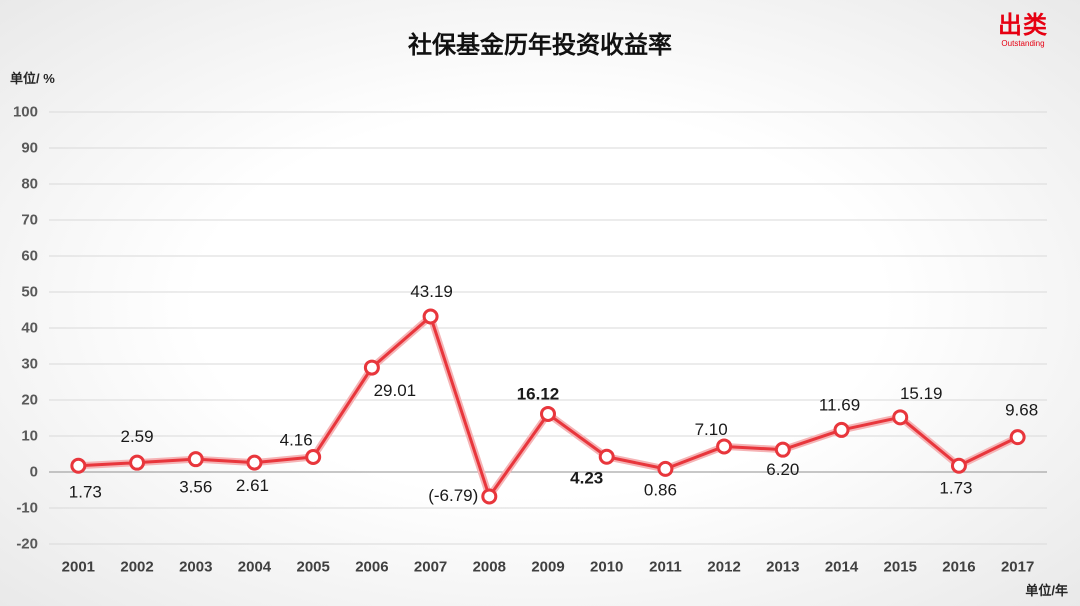 Image resolution: width=1080 pixels, height=606 pixels. What do you see at coordinates (453, 495) in the screenshot?
I see `data-label: (-6.79)` at bounding box center [453, 495].